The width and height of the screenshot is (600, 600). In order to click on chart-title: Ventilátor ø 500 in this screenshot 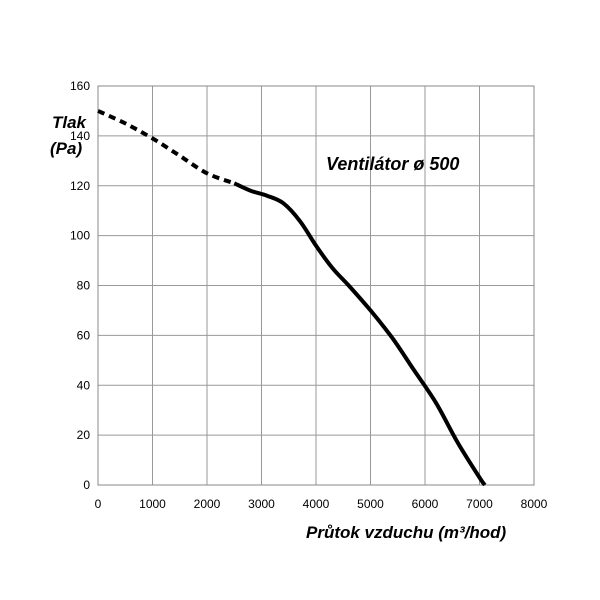, I will do `click(392, 164)`.